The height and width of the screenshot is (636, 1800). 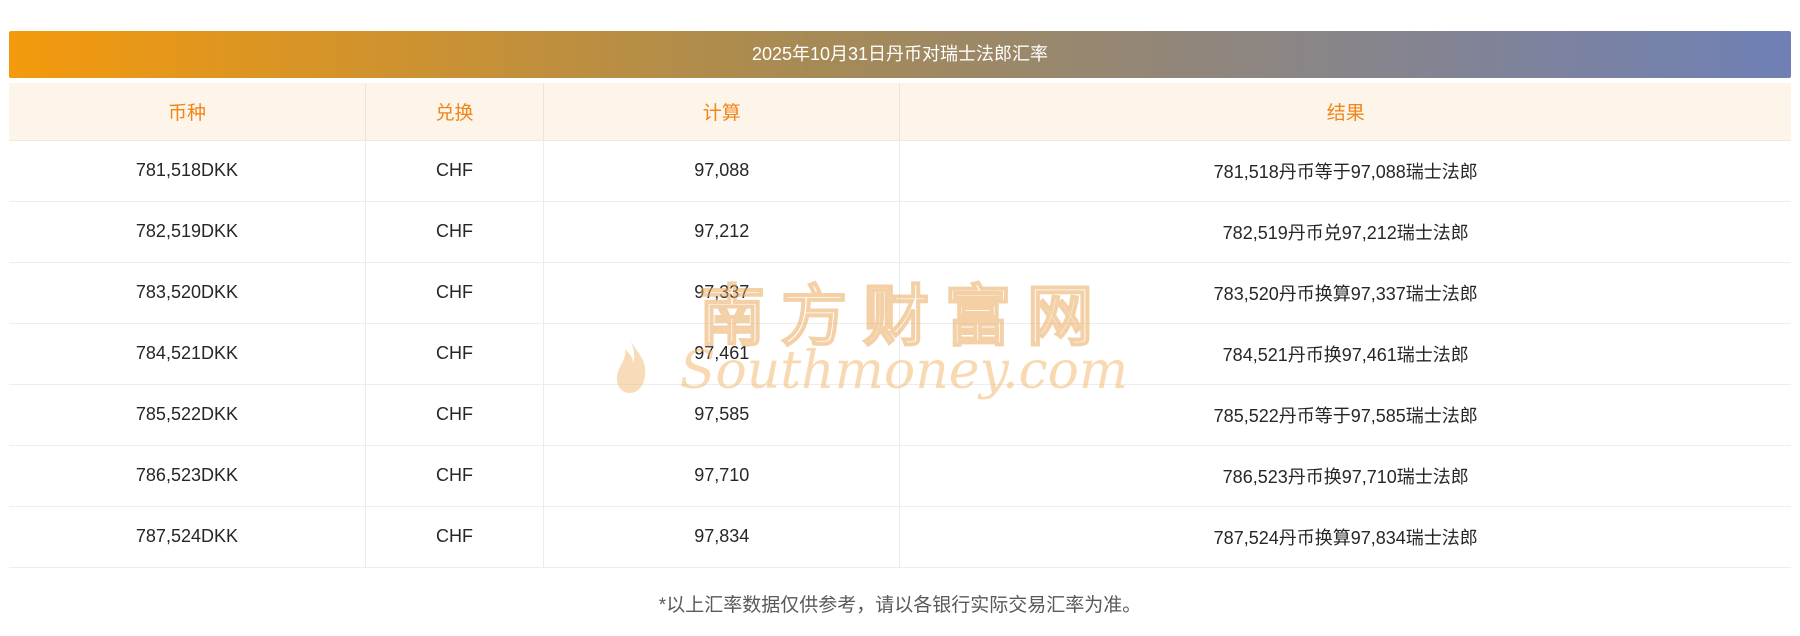 What do you see at coordinates (722, 354) in the screenshot?
I see `calc-cell: 97,461` at bounding box center [722, 354].